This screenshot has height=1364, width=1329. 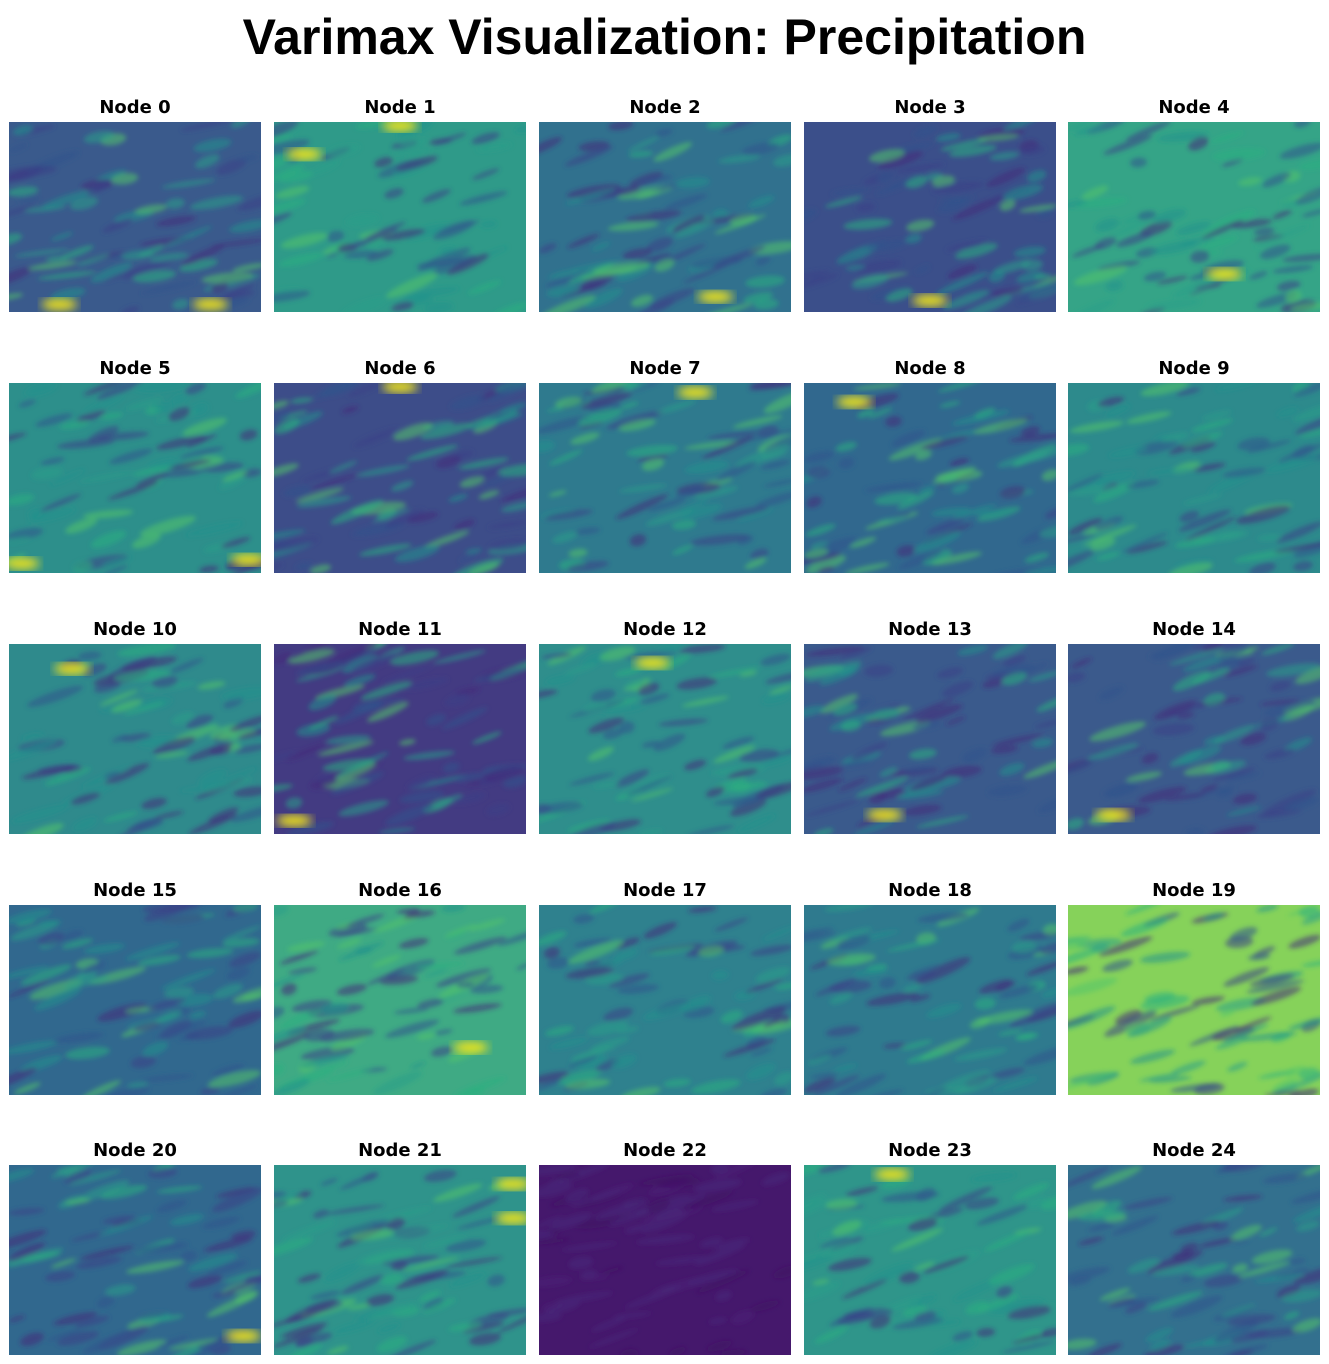 I want to click on panel-title: Node 10, so click(x=135, y=629).